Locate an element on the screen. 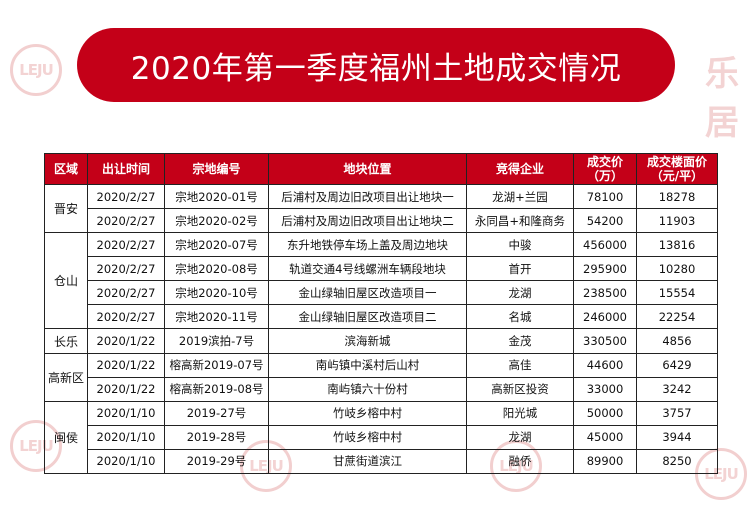  parcel-cell: 宗地2020-11号 is located at coordinates (216, 317).